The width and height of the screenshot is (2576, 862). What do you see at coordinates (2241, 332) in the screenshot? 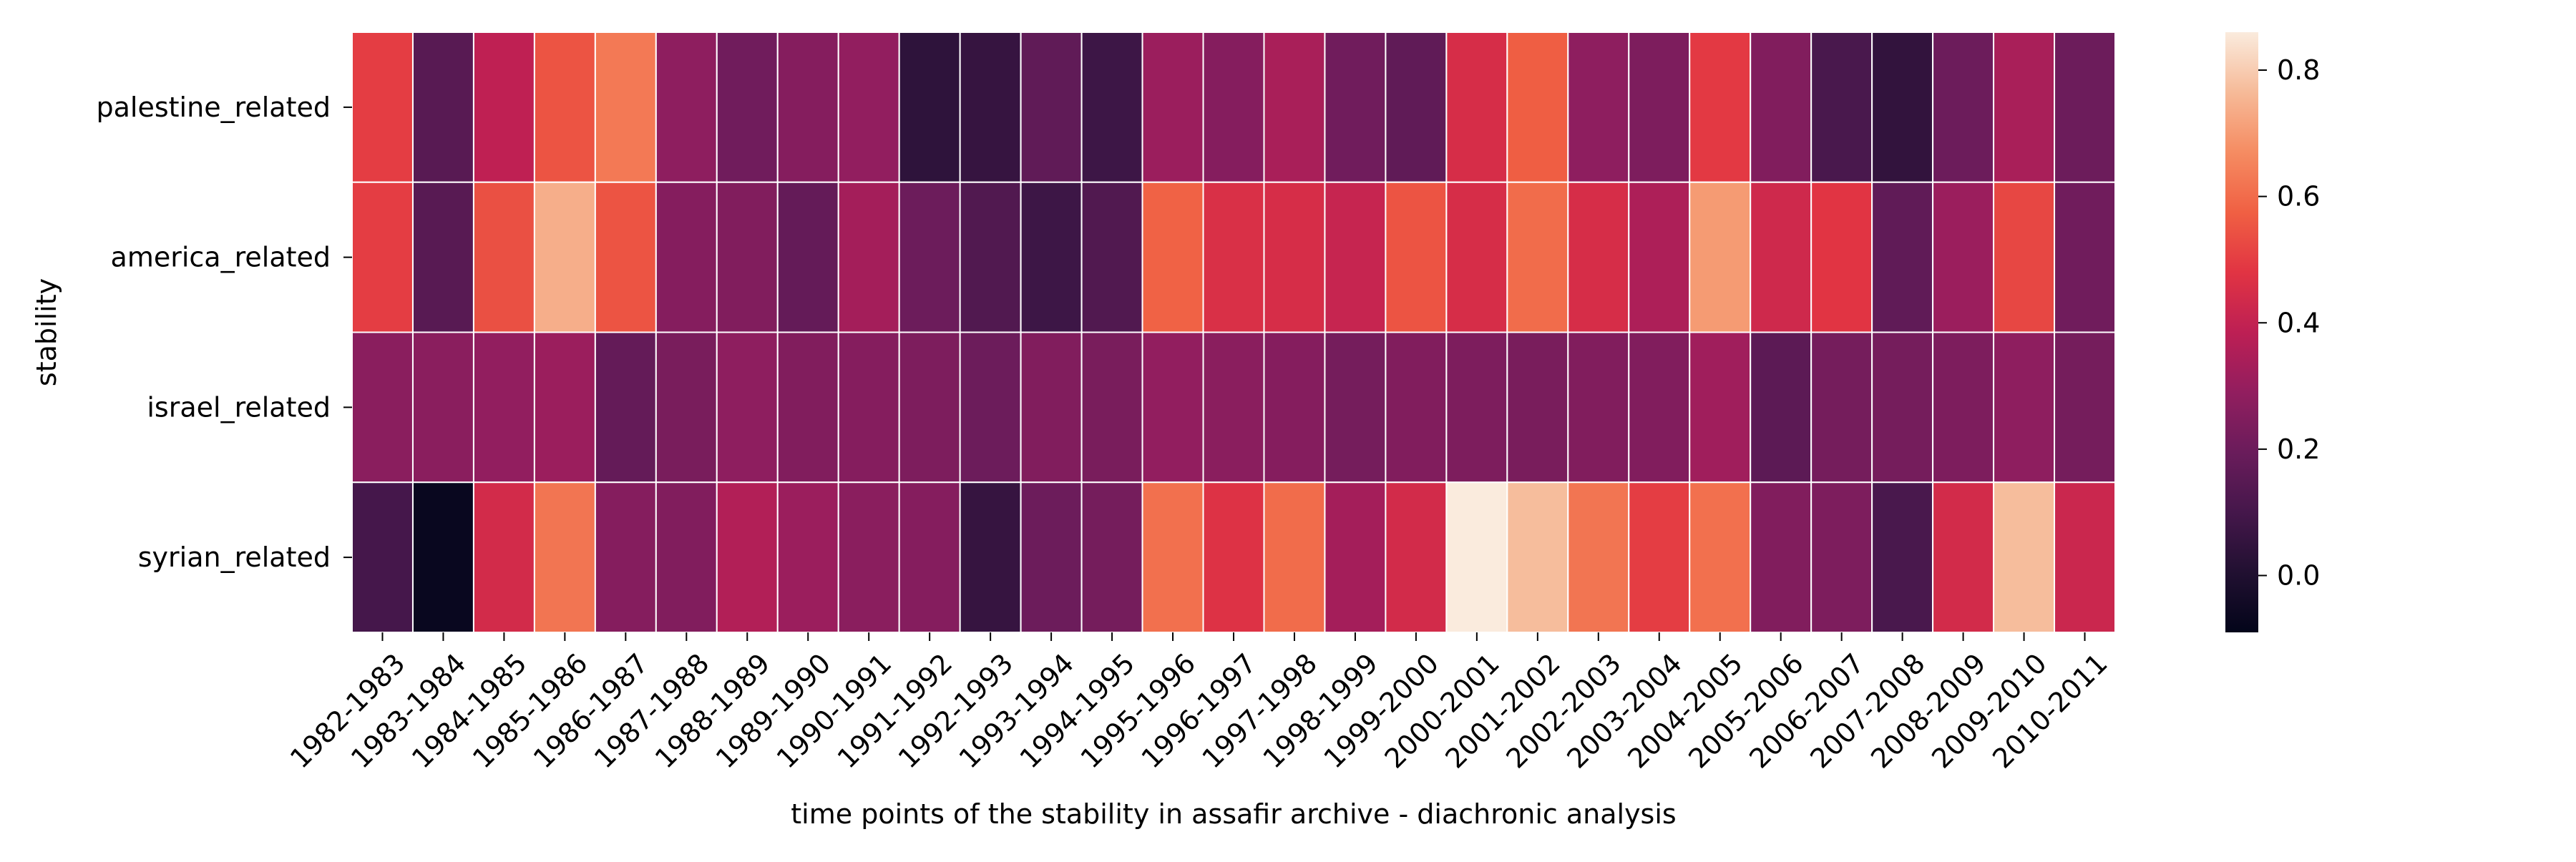
I see `colorbar-gradient` at bounding box center [2241, 332].